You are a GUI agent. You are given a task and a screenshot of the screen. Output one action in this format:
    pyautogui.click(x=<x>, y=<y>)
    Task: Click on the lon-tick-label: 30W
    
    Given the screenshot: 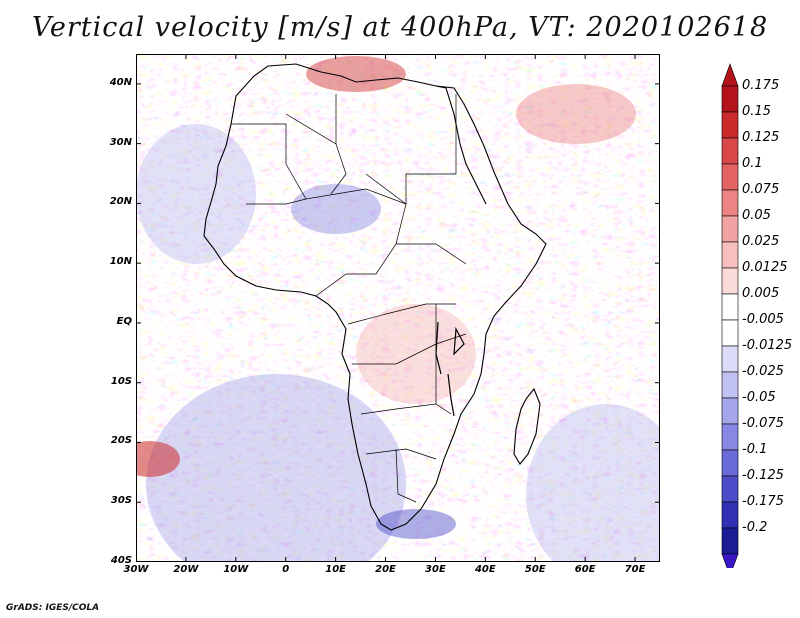 What is the action you would take?
    pyautogui.click(x=136, y=569)
    